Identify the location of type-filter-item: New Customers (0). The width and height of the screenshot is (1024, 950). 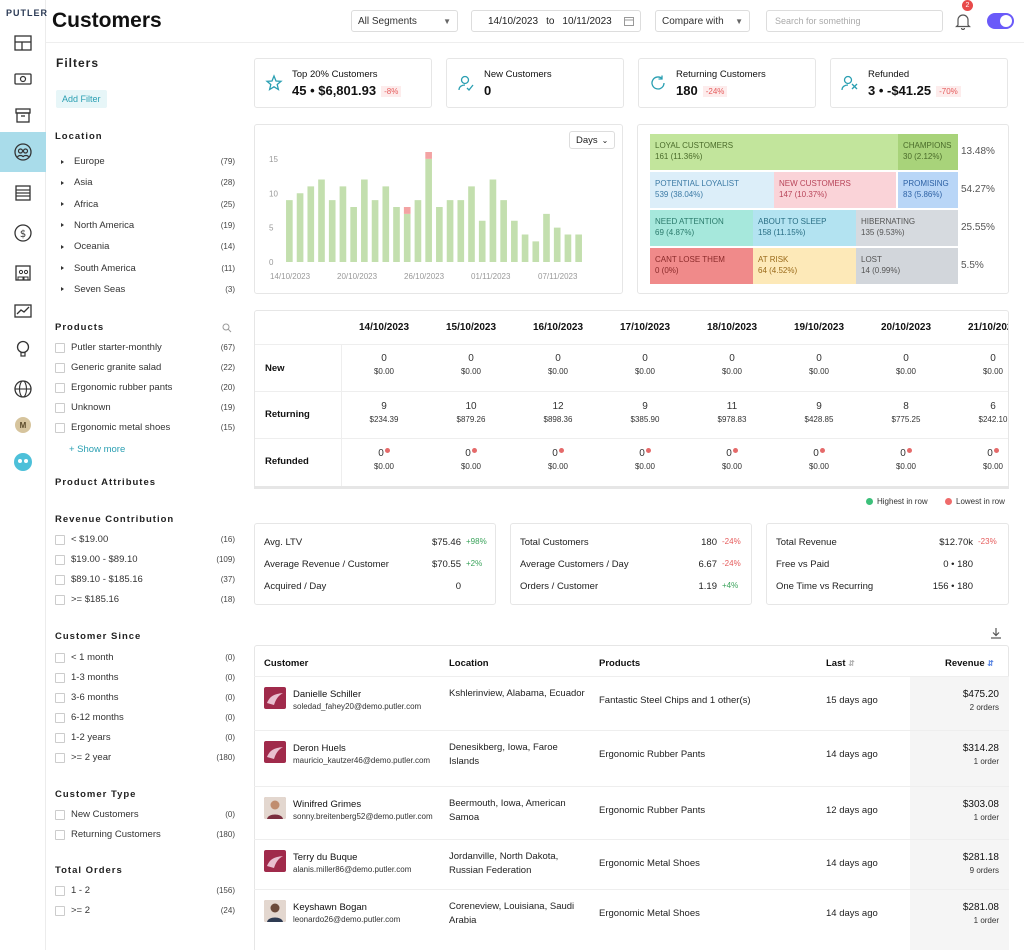
(145, 814).